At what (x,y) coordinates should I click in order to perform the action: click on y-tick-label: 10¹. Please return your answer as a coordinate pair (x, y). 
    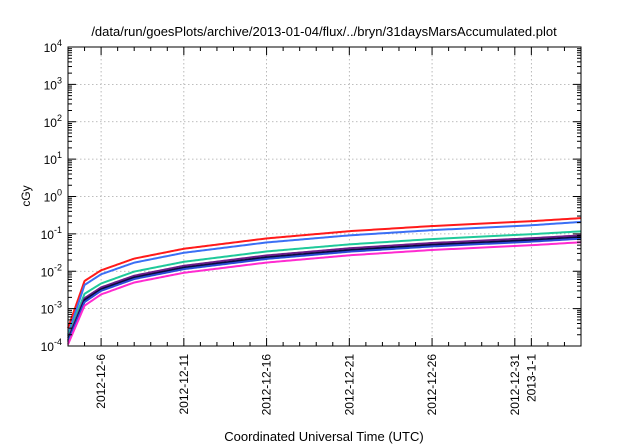
    Looking at the image, I should click on (53, 158).